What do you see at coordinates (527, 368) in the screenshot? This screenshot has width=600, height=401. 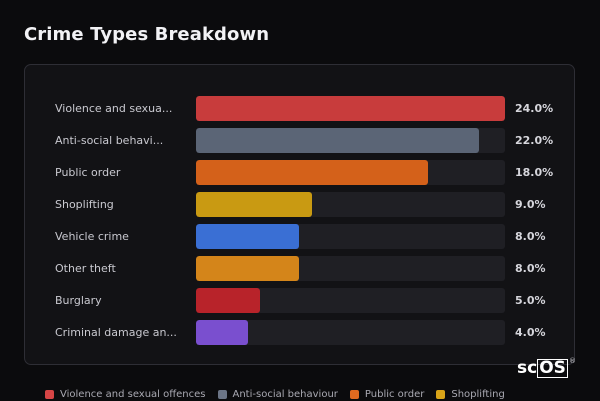 I see `logo-prefix: sc` at bounding box center [527, 368].